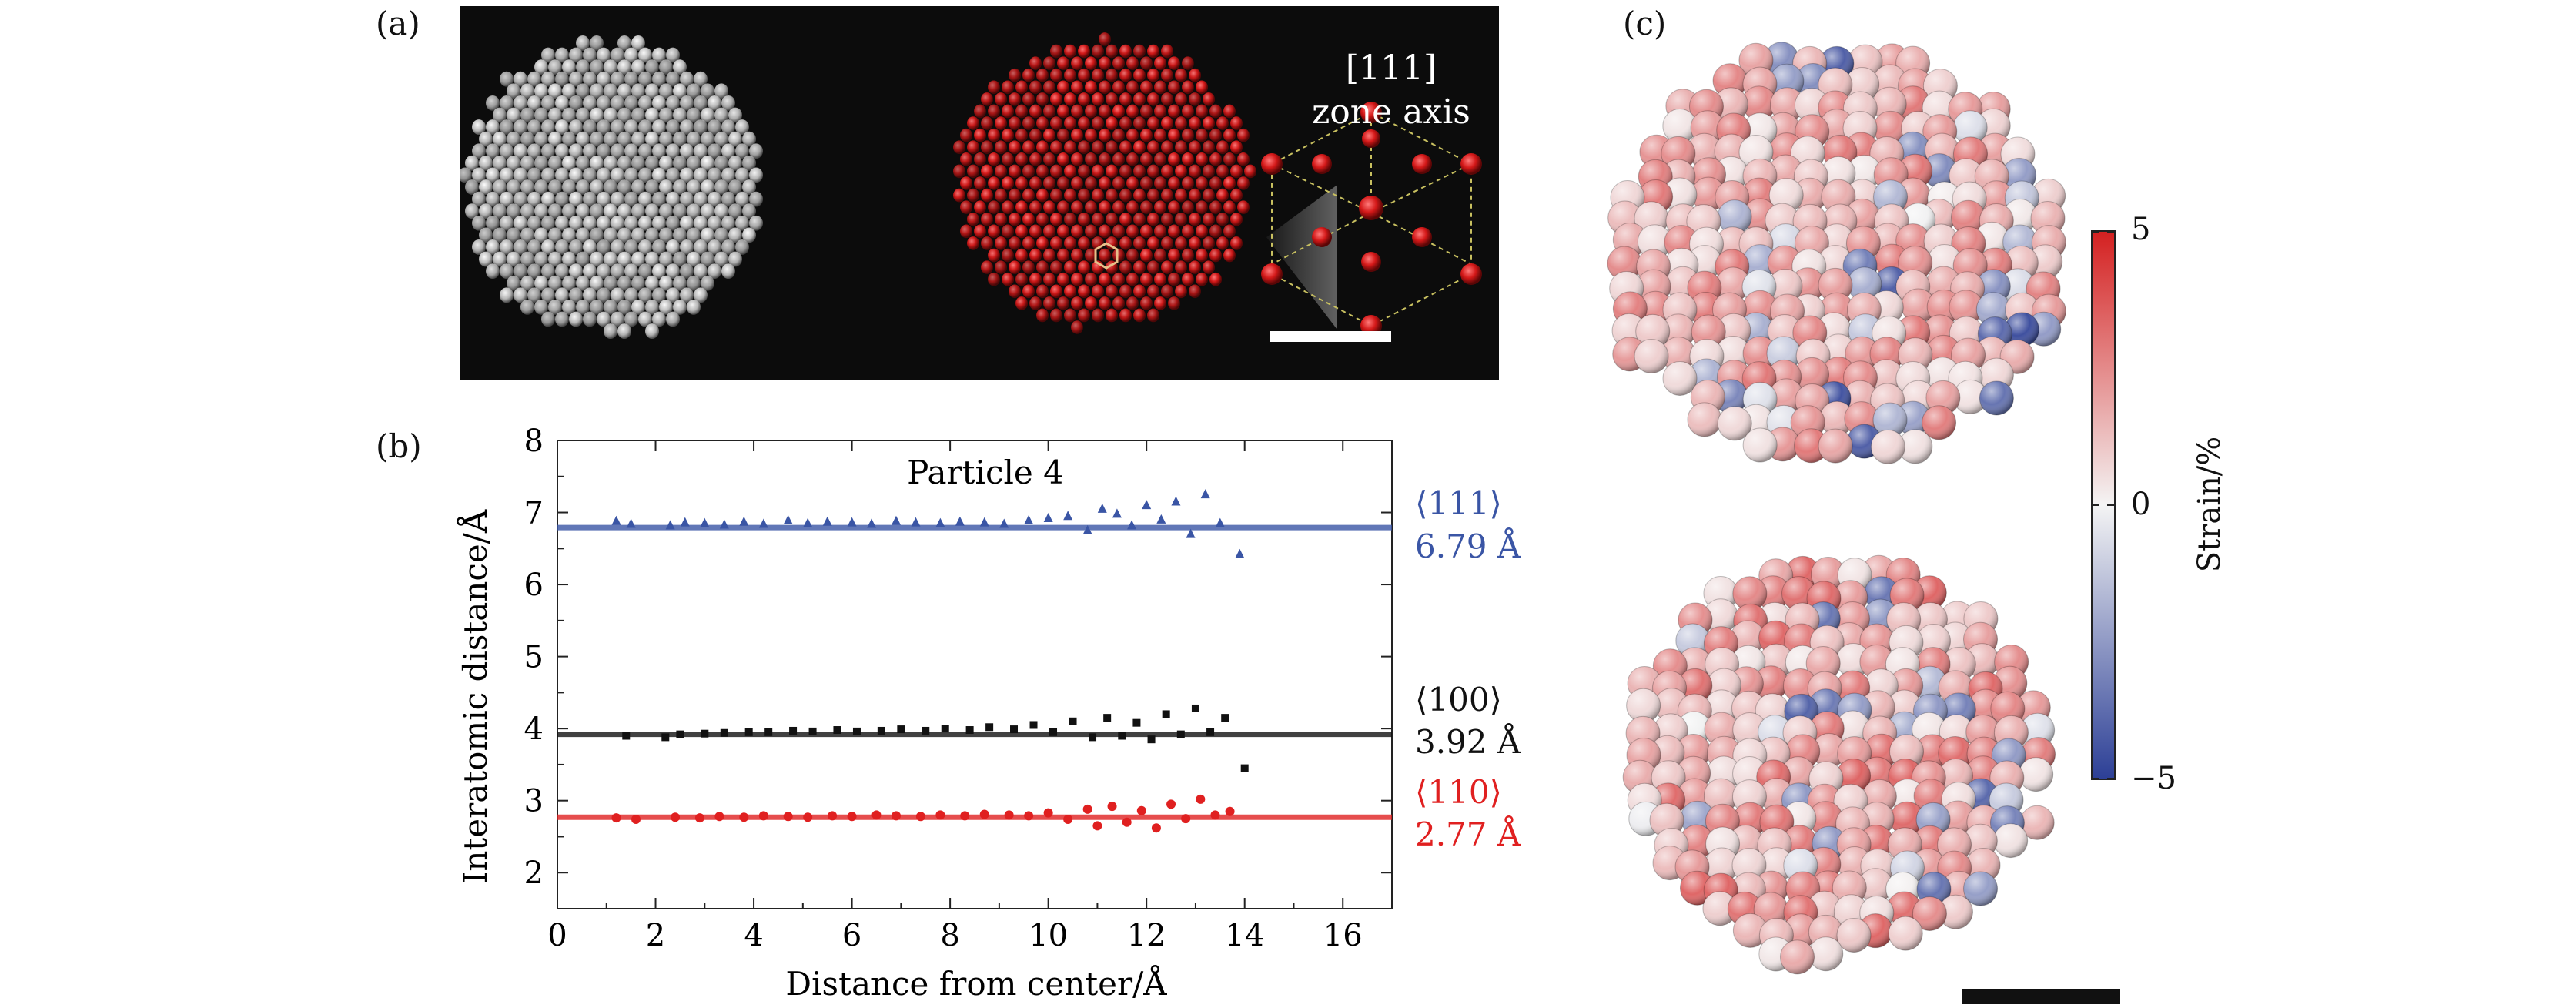  I want to click on colorbar-mid: 0, so click(2141, 504).